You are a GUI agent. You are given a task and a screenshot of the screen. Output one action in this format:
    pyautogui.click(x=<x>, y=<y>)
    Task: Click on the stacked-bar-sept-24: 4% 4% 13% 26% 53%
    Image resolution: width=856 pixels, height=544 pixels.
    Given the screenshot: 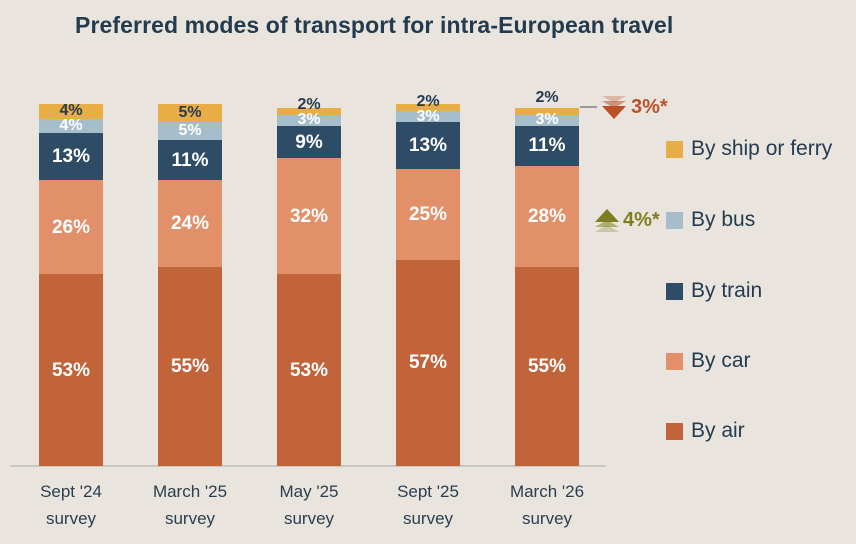 What is the action you would take?
    pyautogui.click(x=71, y=284)
    